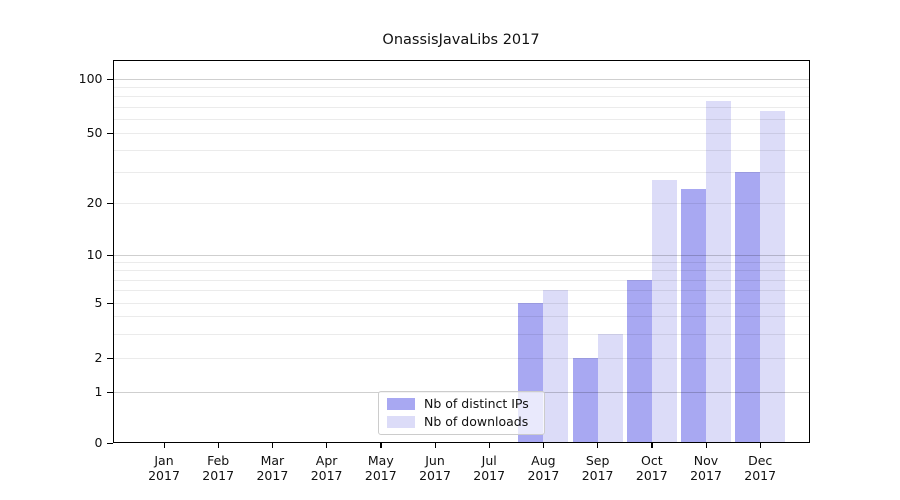  Describe the element at coordinates (598, 445) in the screenshot. I see `x-tick-sep` at that location.